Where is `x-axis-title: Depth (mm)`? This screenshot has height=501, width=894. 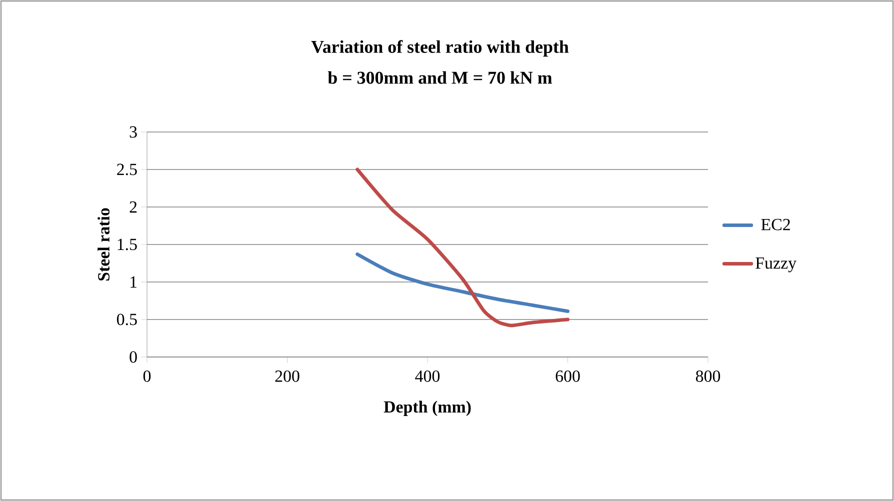 x-axis-title: Depth (mm) is located at coordinates (427, 408).